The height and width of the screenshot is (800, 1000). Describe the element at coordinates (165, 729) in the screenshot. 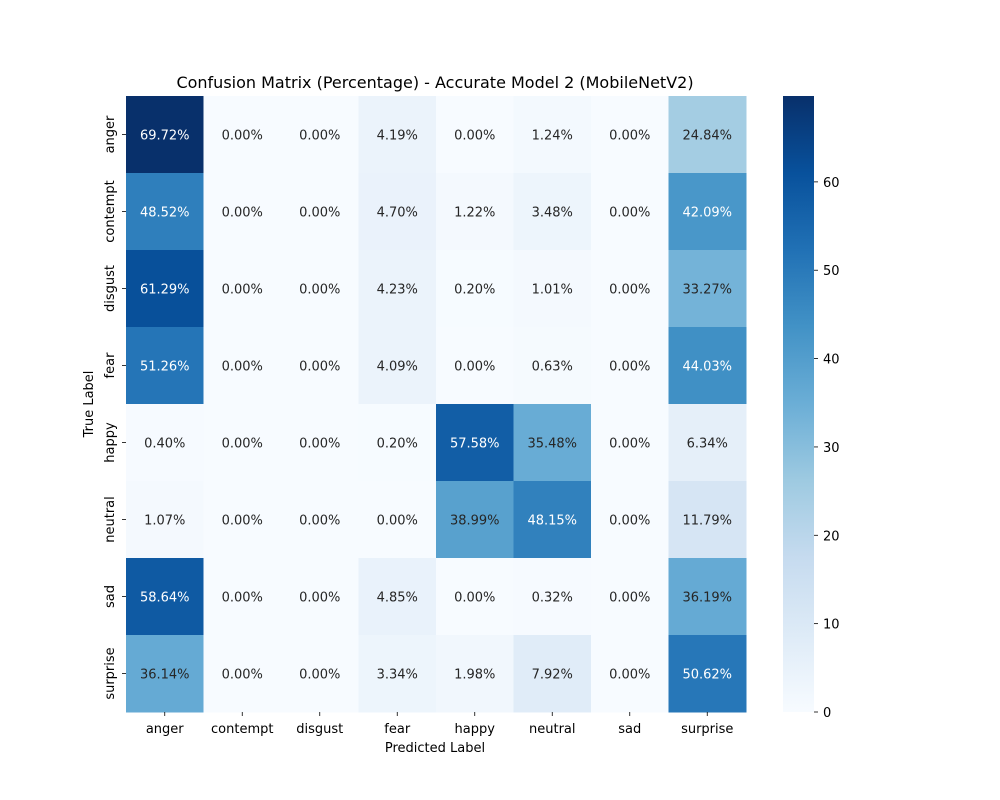

I see `x-tick-label: anger` at that location.